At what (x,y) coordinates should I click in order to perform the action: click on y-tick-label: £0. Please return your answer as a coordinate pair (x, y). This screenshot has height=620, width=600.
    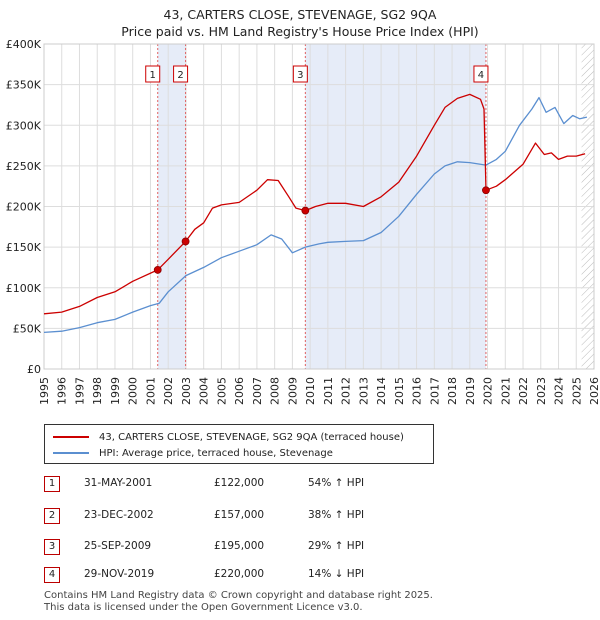
    Looking at the image, I should click on (34, 369).